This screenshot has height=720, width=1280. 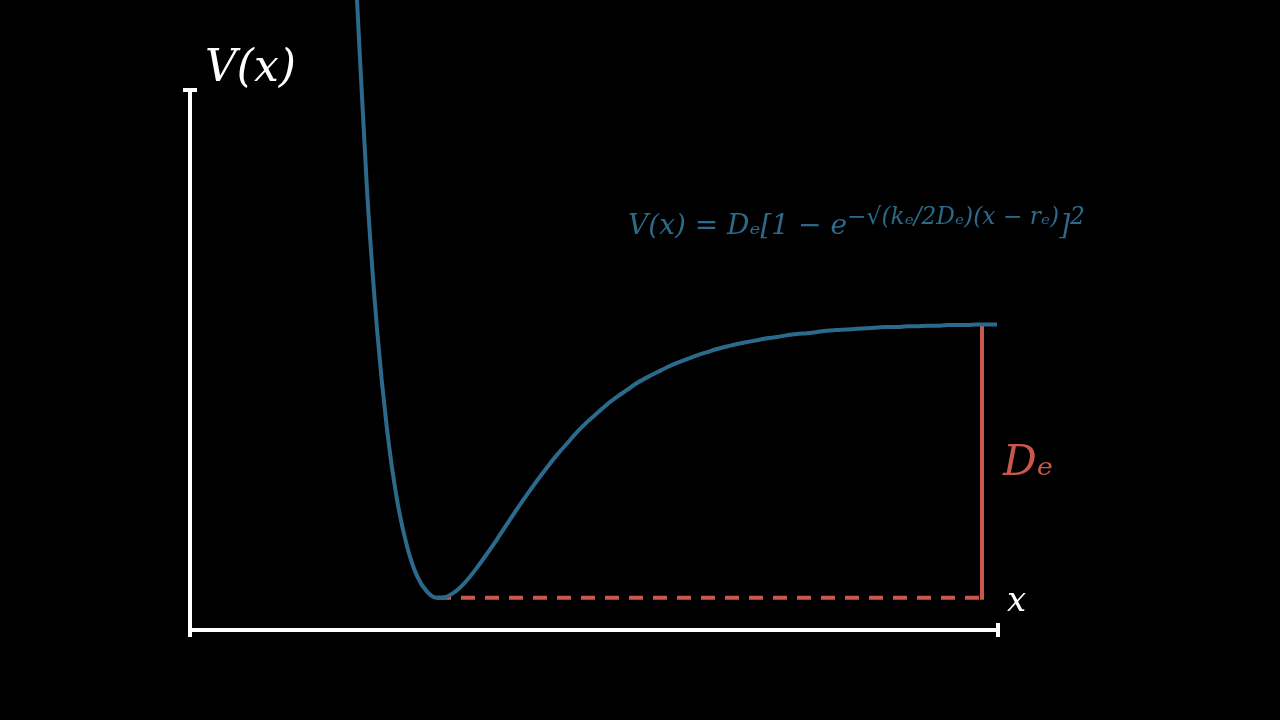 I want to click on y-axis-title: V(x), so click(x=250, y=65).